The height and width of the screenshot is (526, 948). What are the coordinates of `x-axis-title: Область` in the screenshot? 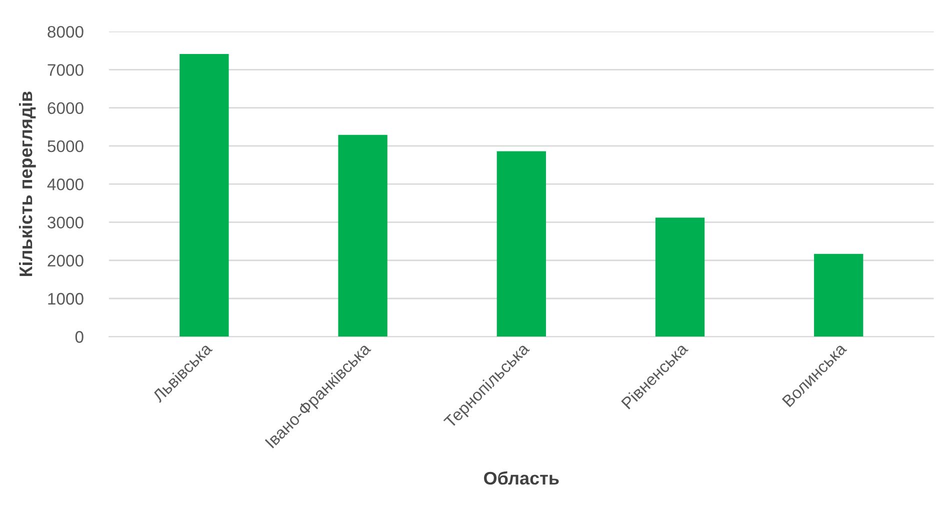 It's located at (521, 478).